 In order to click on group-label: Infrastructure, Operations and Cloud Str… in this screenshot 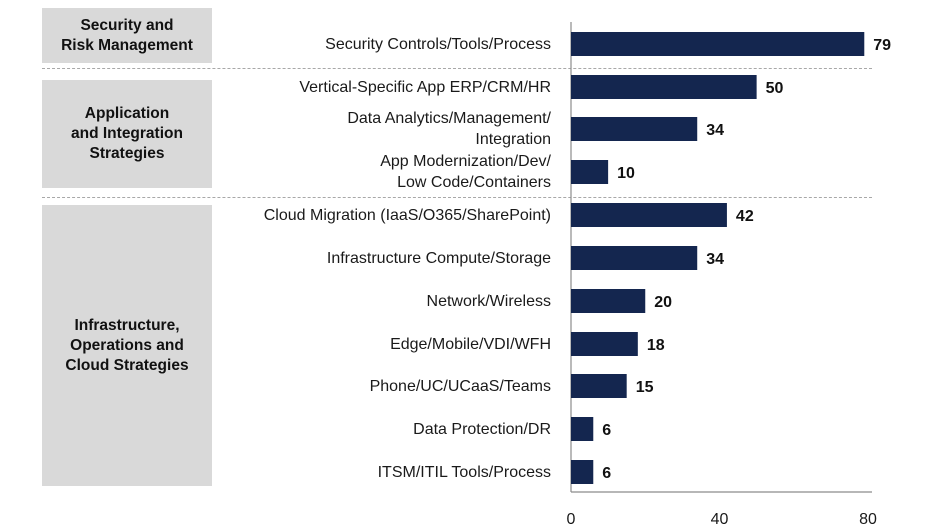, I will do `click(127, 345)`.